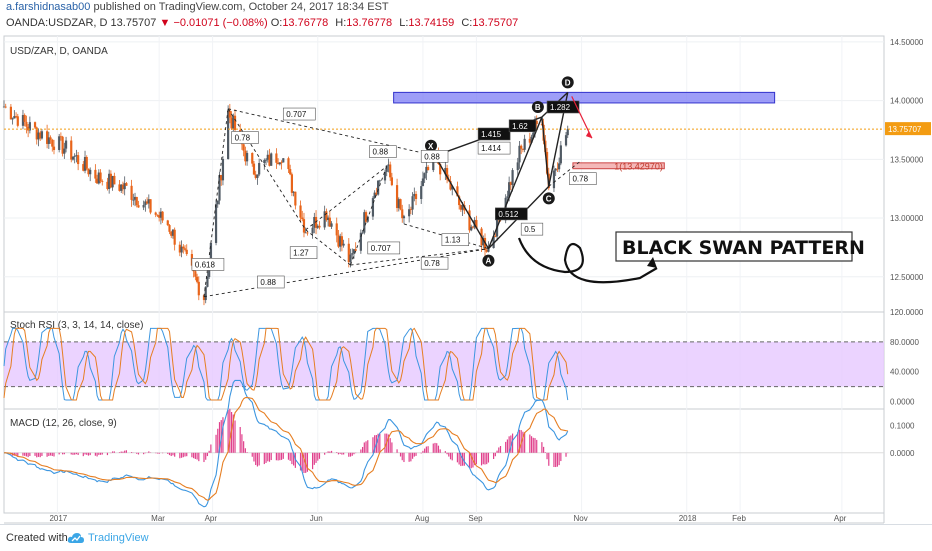  Describe the element at coordinates (488, 260) in the screenshot. I see `pattern-point-a` at that location.